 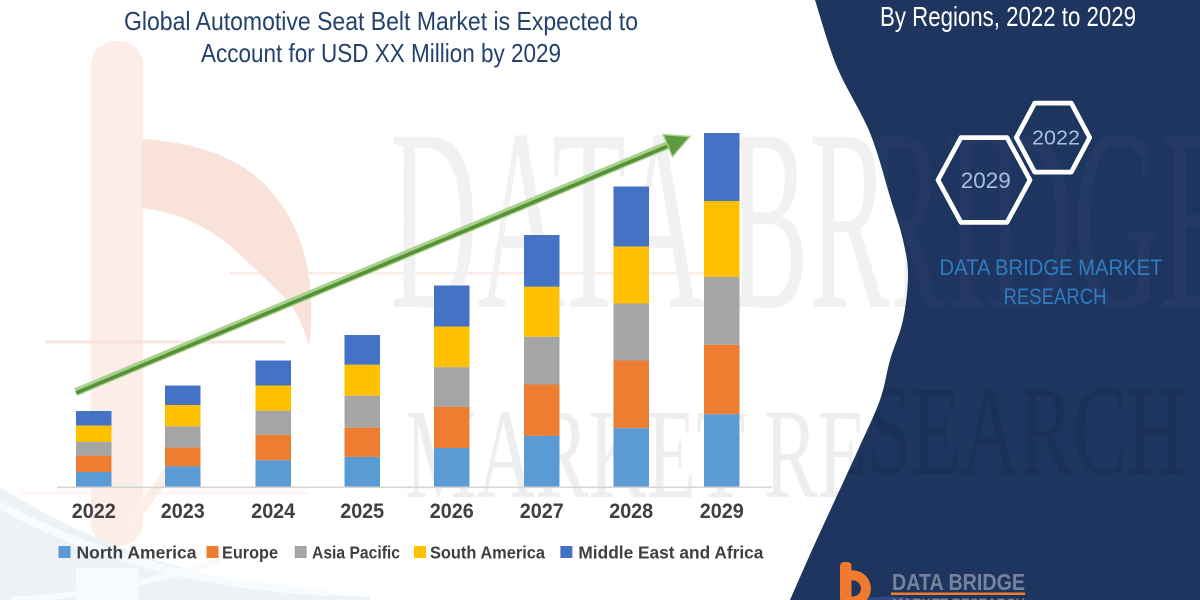 What do you see at coordinates (1051, 267) in the screenshot?
I see `svg-text: DATA BRIDGE MARKET` at bounding box center [1051, 267].